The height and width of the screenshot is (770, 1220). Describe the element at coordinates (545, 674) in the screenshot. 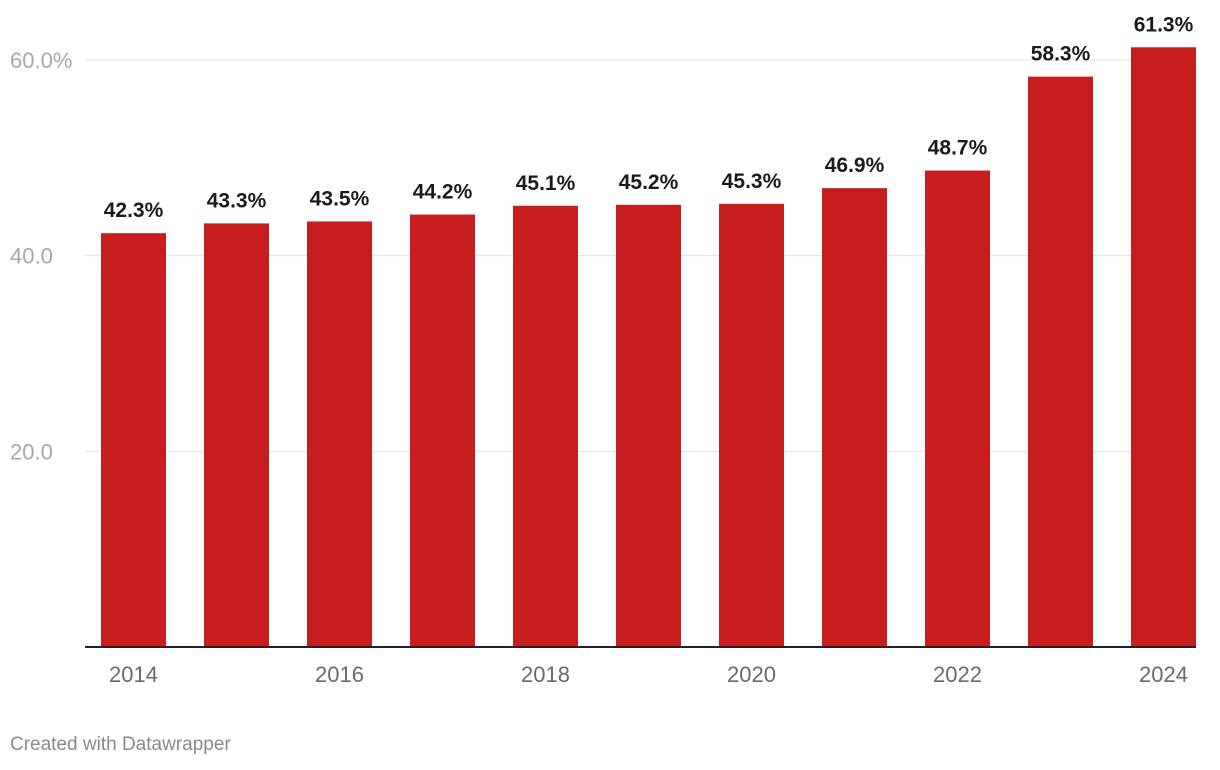

I see `x-tick-label: 2018` at that location.